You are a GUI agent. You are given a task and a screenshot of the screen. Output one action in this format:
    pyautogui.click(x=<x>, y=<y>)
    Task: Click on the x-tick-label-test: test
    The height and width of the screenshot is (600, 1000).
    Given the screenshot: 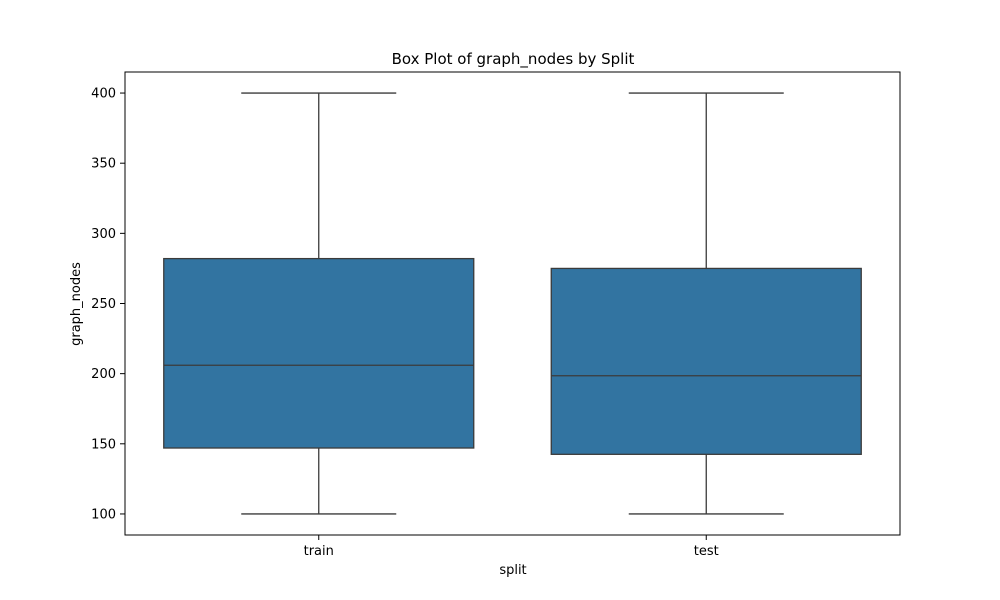 What is the action you would take?
    pyautogui.click(x=706, y=551)
    